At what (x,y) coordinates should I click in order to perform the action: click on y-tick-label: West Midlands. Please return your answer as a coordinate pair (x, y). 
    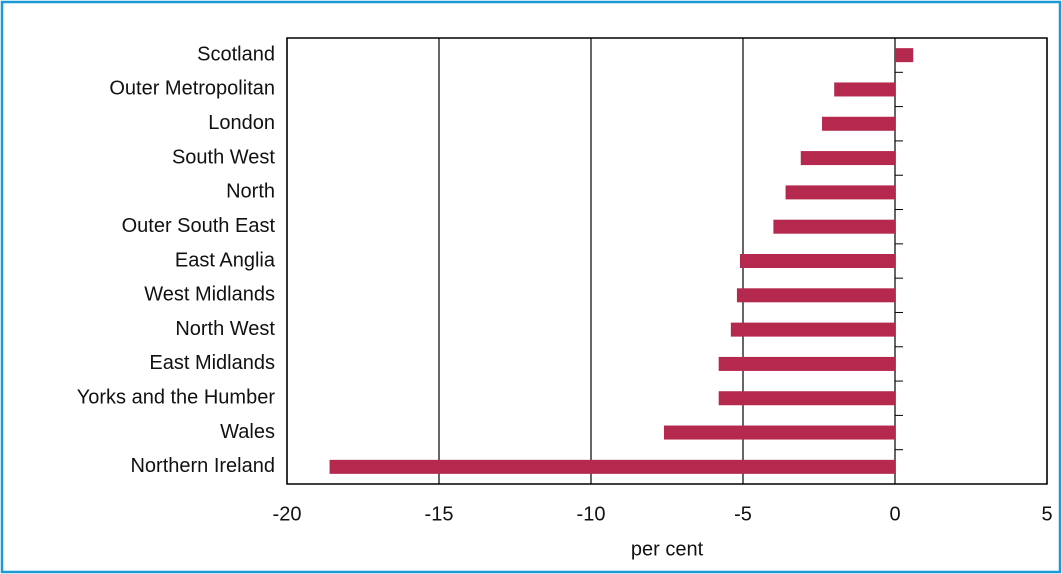
    Looking at the image, I should click on (209, 295).